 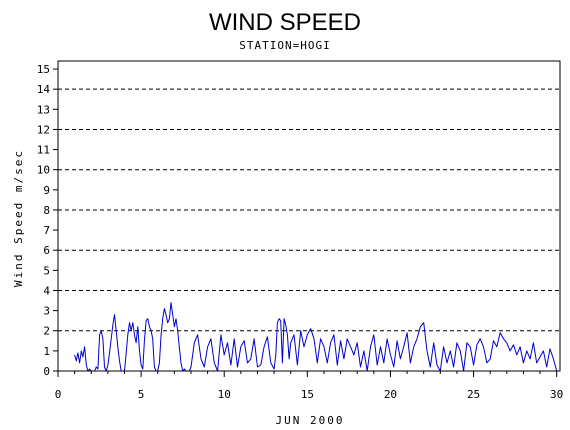 What do you see at coordinates (141, 394) in the screenshot?
I see `x-tick-label: 5` at bounding box center [141, 394].